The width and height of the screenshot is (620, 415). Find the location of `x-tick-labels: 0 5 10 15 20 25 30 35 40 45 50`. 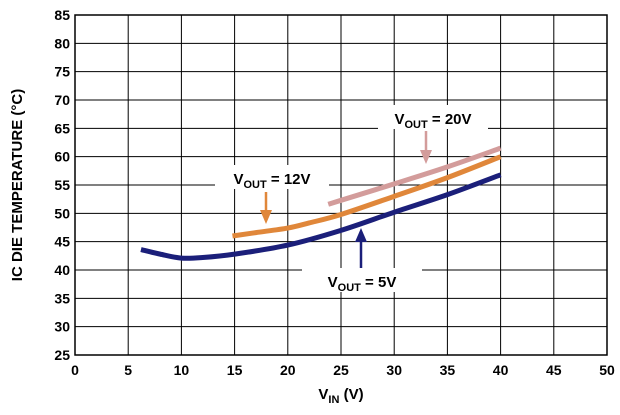

x-tick-labels: 0 5 10 15 20 25 30 35 40 45 50 is located at coordinates (343, 370).